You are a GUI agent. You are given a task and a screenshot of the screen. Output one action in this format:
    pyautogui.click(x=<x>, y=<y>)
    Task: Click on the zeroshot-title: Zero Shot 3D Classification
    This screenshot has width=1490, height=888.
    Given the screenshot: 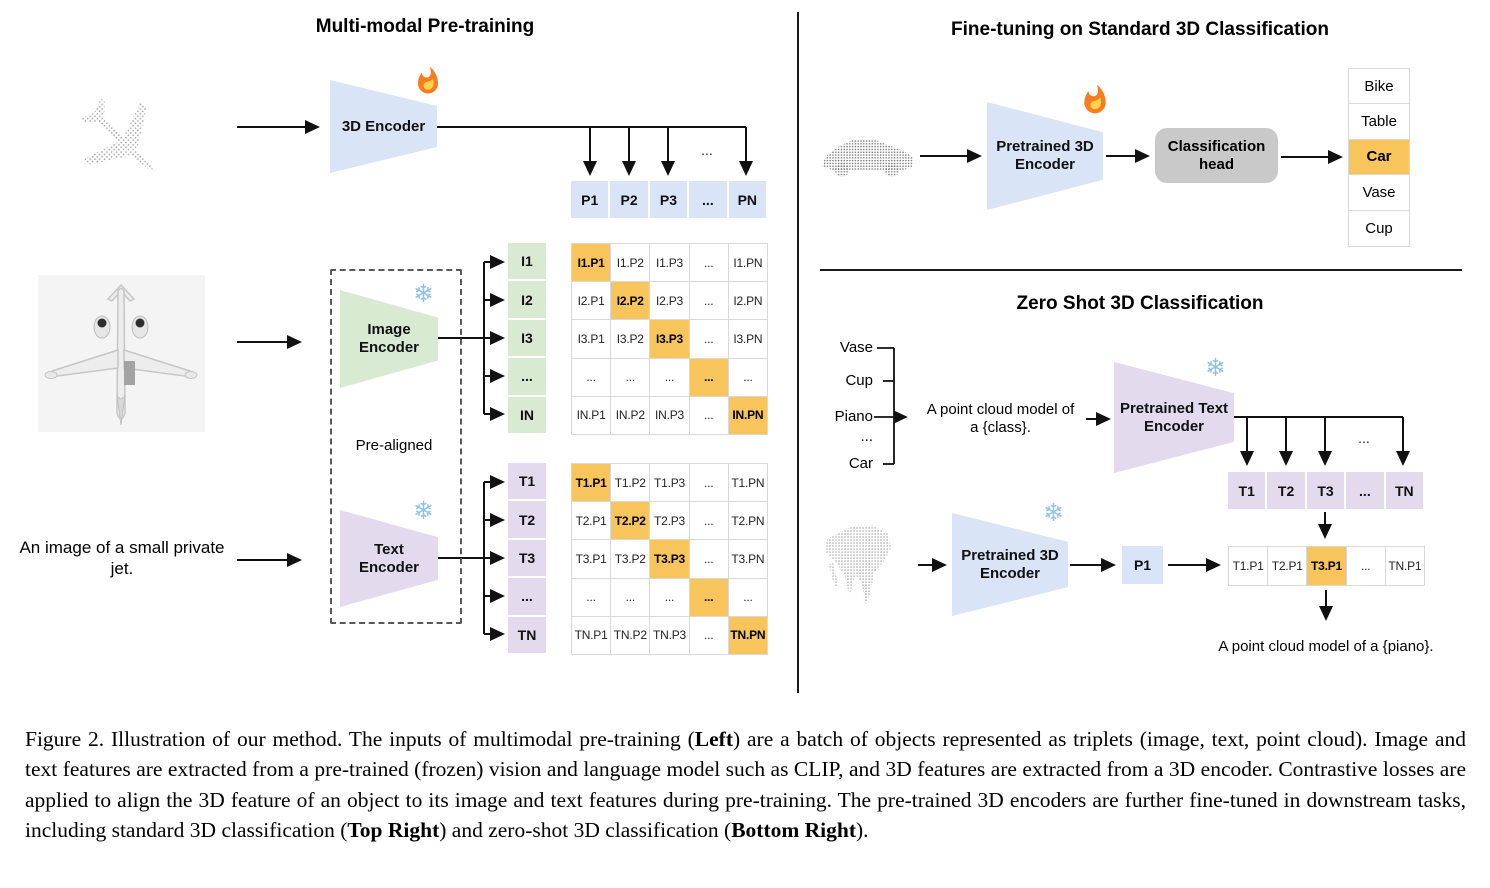 What is the action you would take?
    pyautogui.click(x=1140, y=303)
    